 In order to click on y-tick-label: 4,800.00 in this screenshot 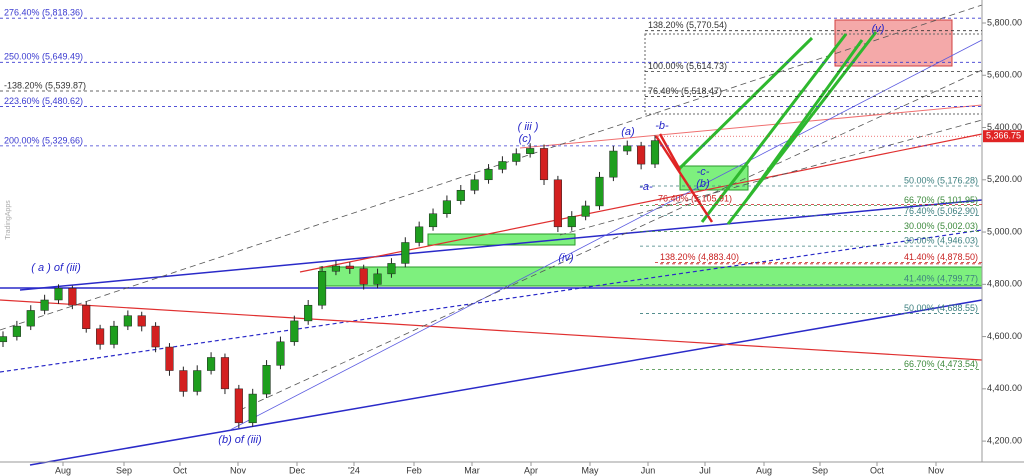, I will do `click(1004, 284)`.